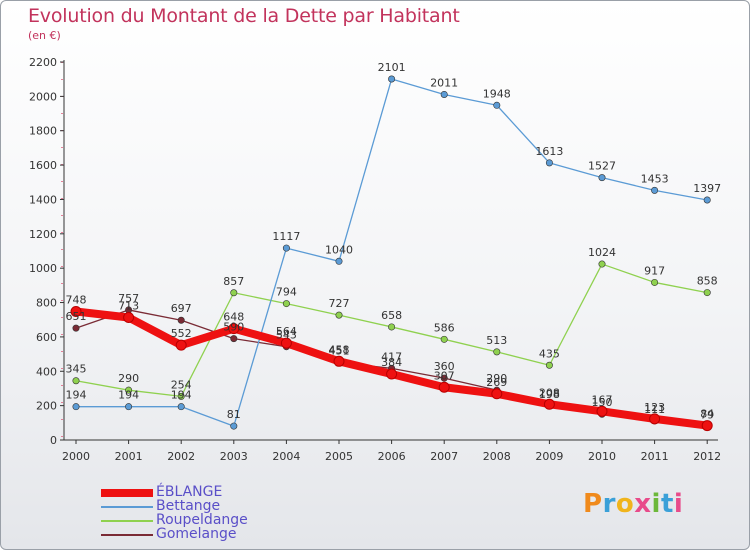 This screenshot has height=550, width=750. Describe the element at coordinates (602, 399) in the screenshot. I see `data-label: 167` at that location.